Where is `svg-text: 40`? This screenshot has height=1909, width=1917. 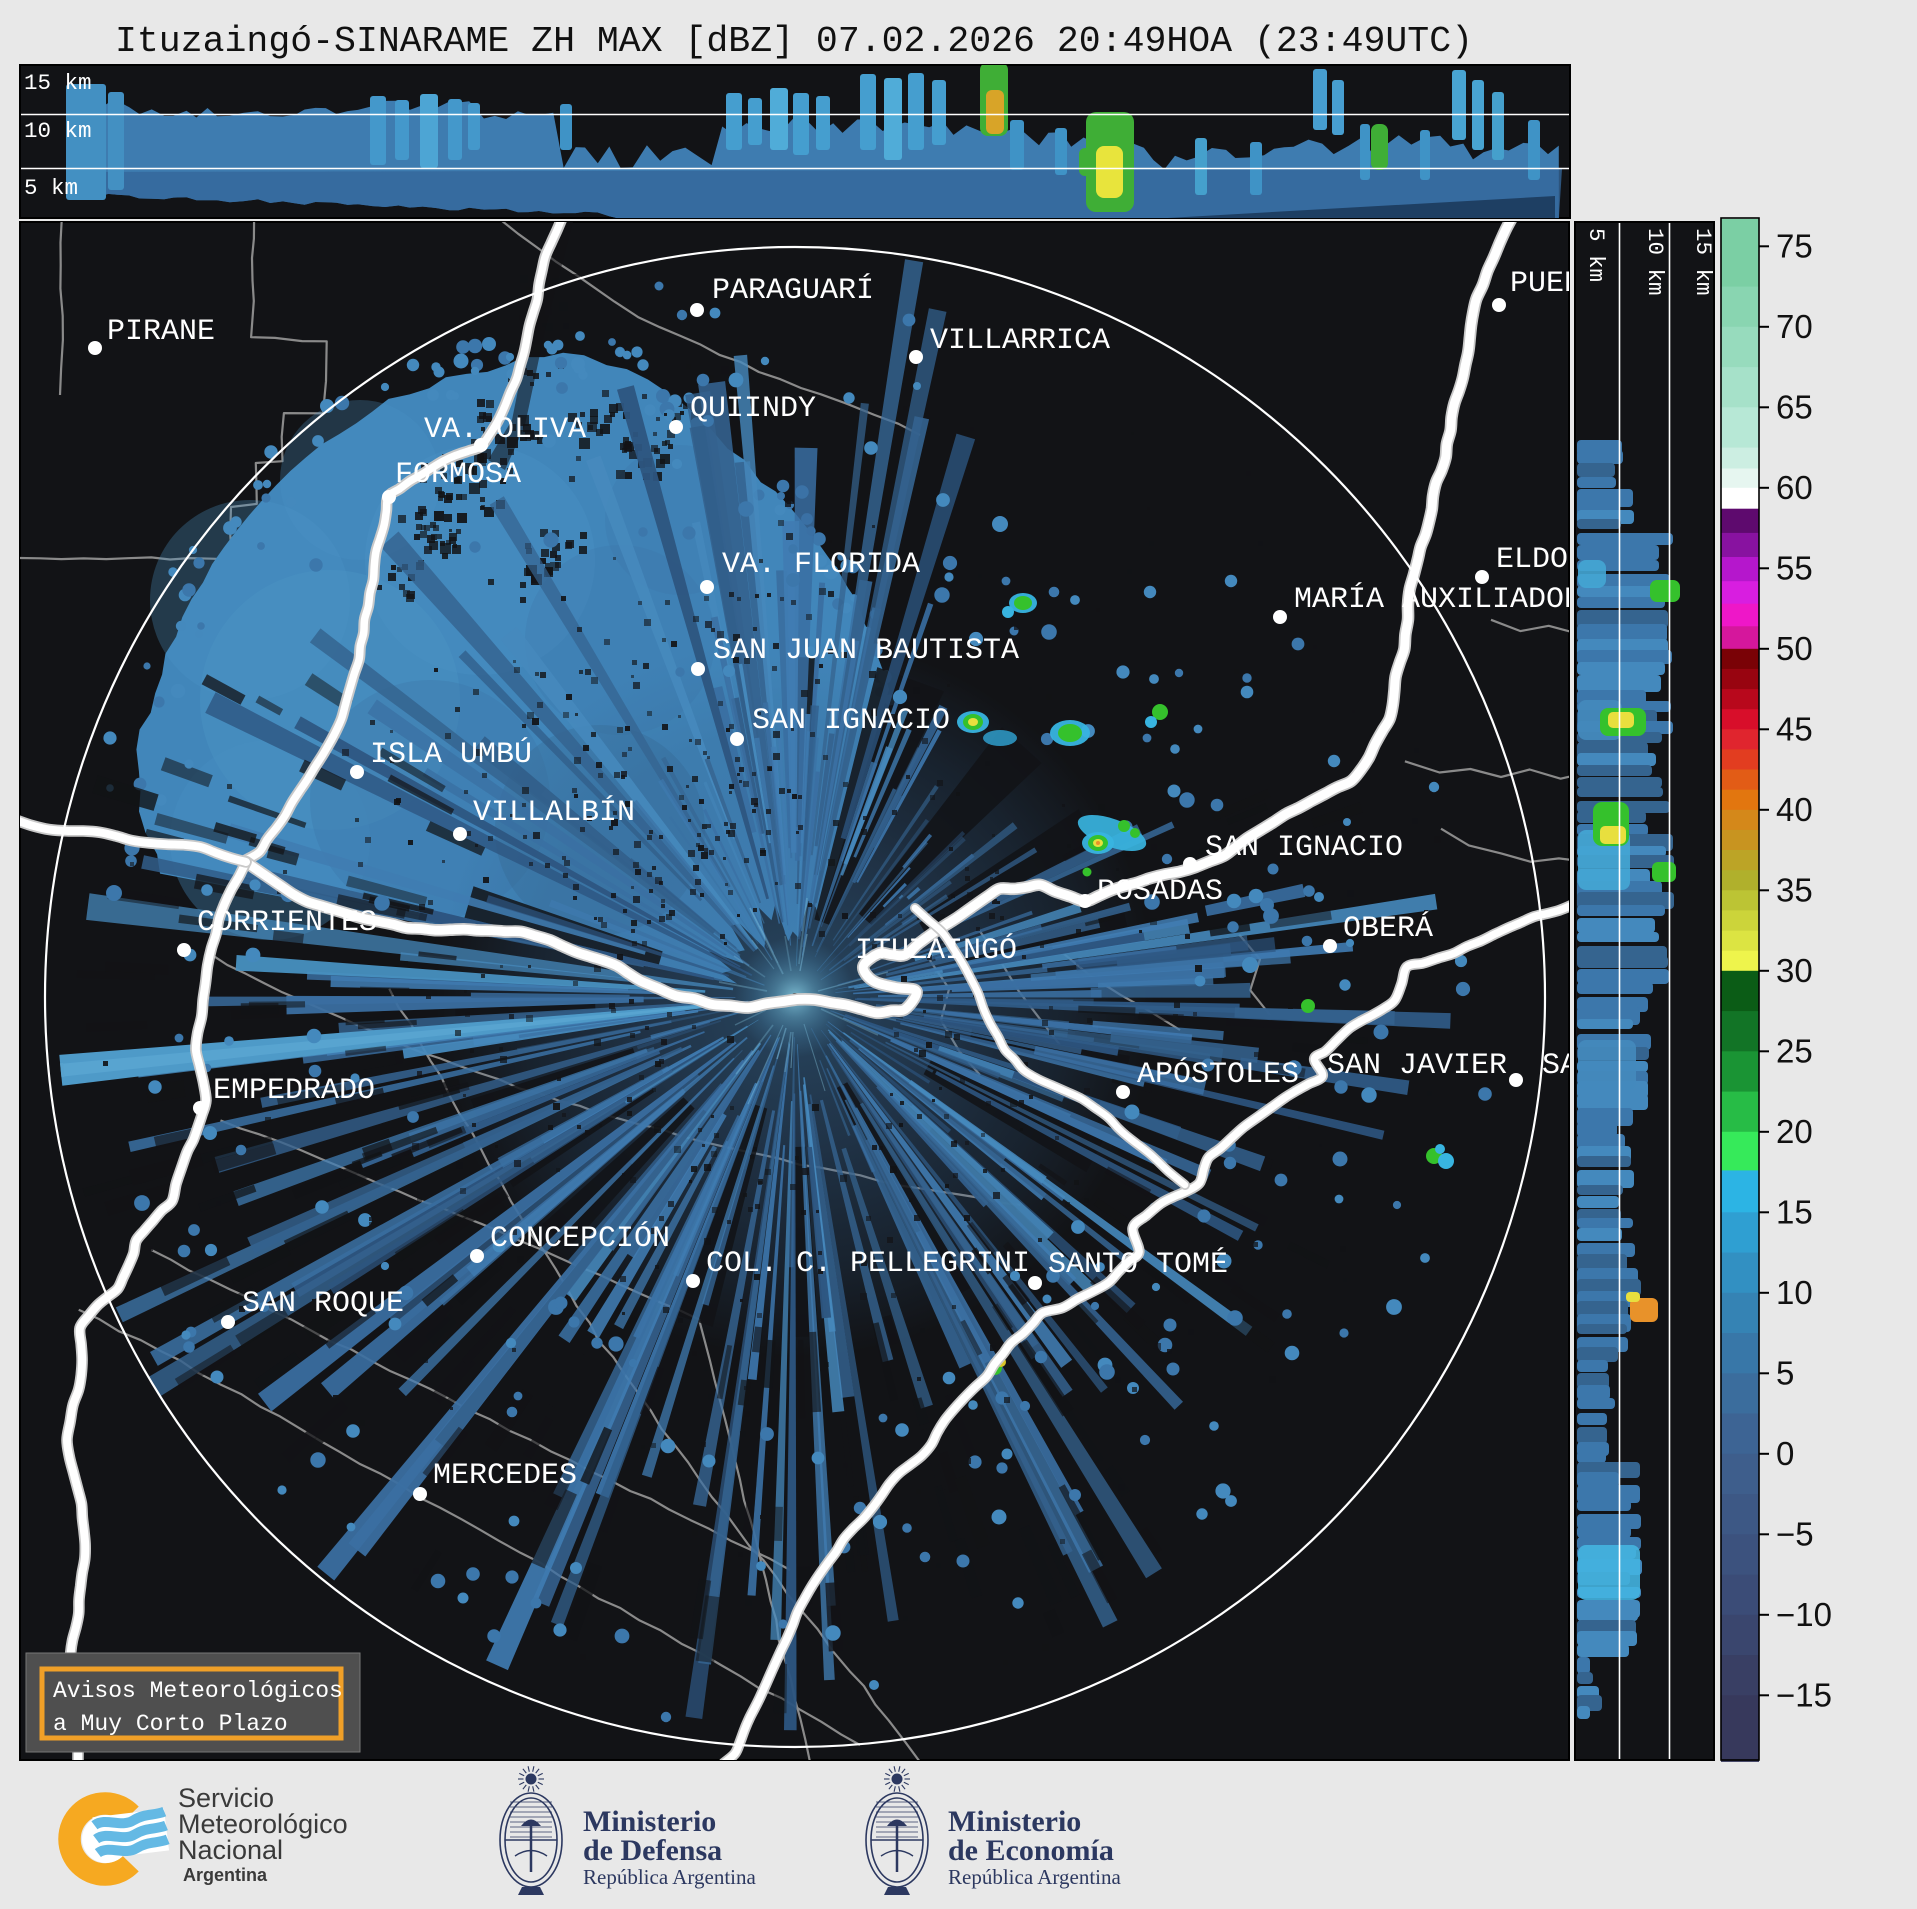 svg-text: 40 is located at coordinates (1794, 809).